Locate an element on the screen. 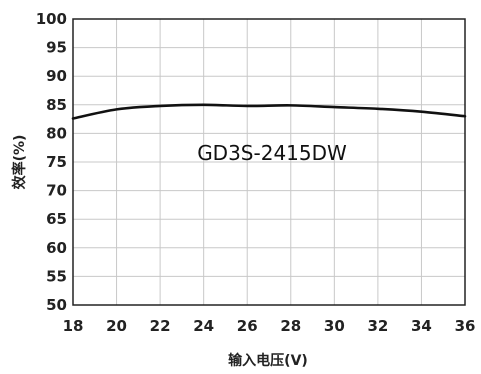  x-tick-label: 30 is located at coordinates (334, 326).